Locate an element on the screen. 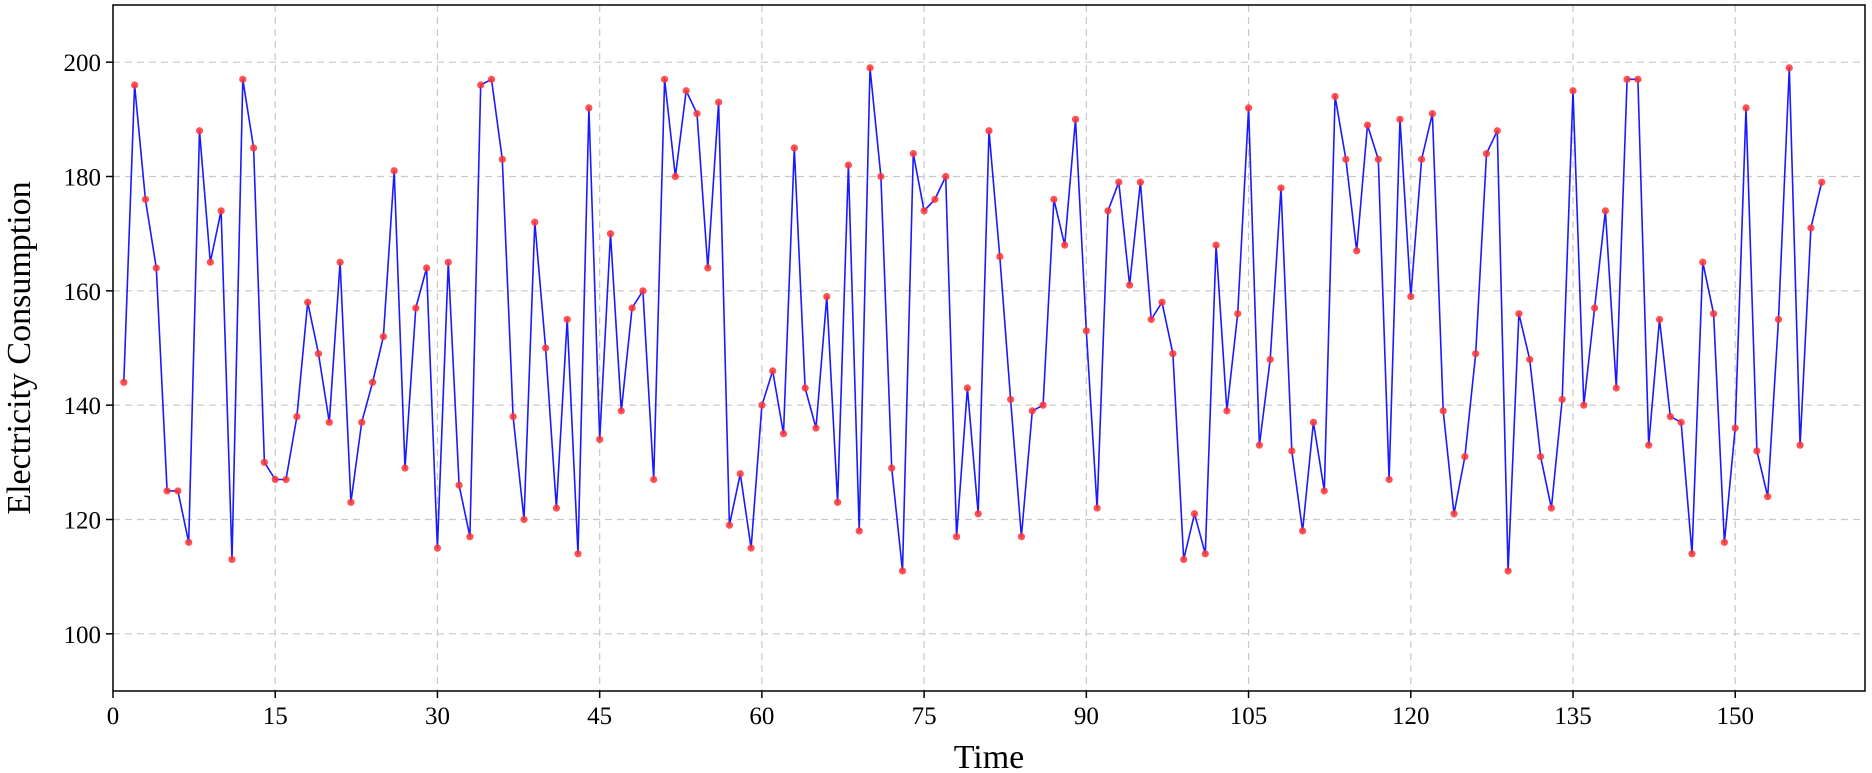 Image resolution: width=1872 pixels, height=773 pixels. x-tick-label: 75 is located at coordinates (924, 716).